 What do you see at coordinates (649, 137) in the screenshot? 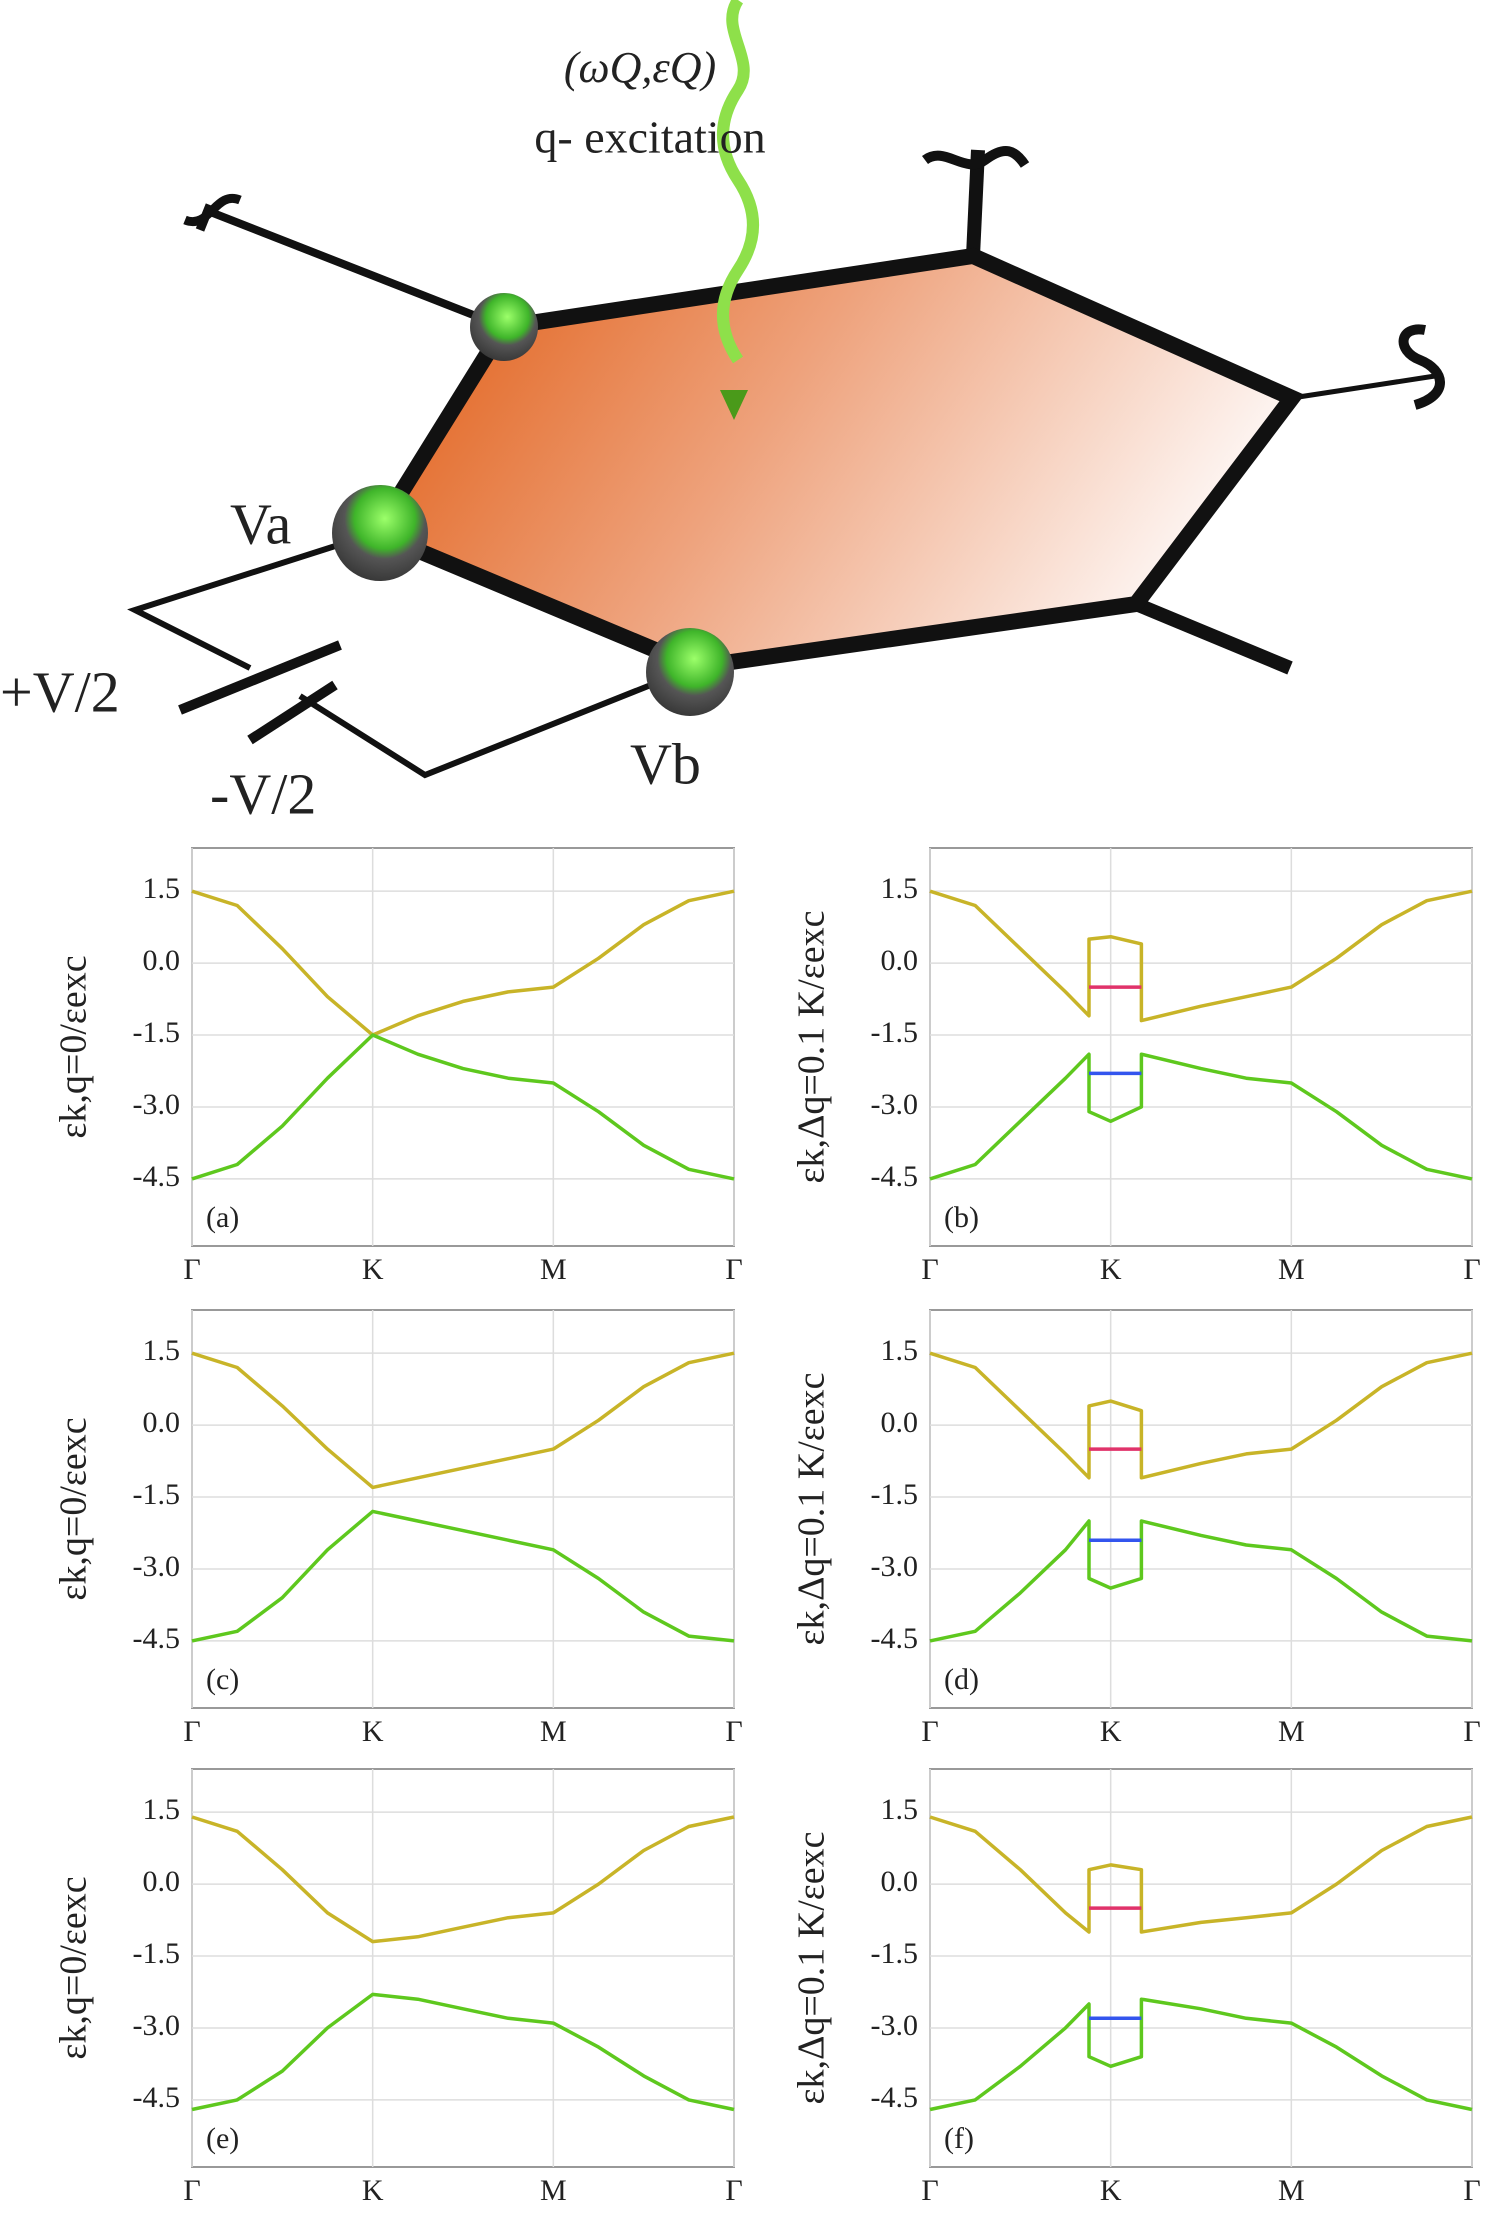
I see `excitation-label: q- excitation` at bounding box center [649, 137].